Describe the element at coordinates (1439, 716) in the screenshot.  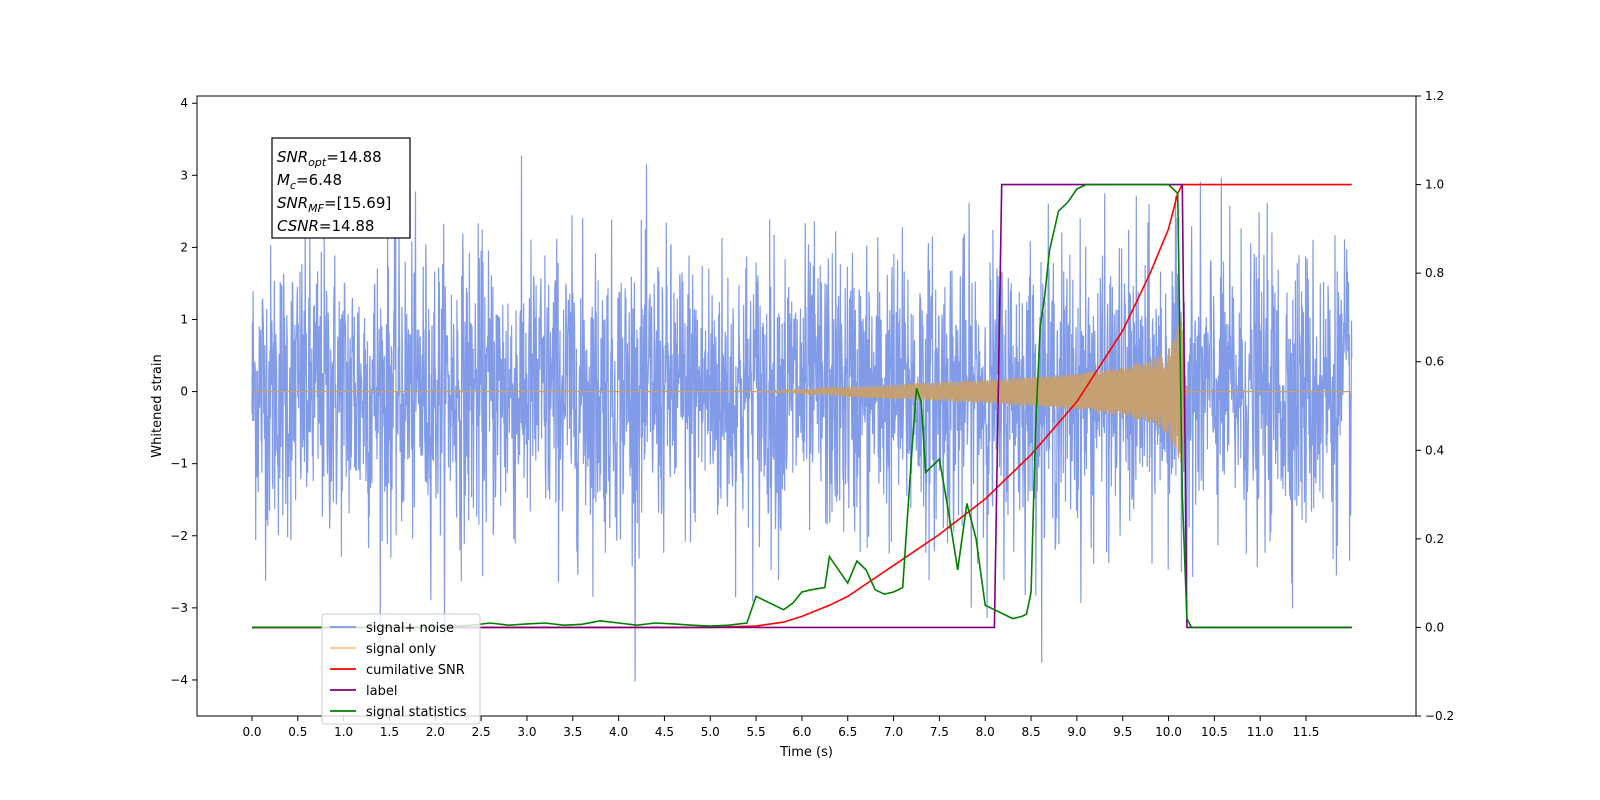
I see `y2-tick-label: −0.2` at that location.